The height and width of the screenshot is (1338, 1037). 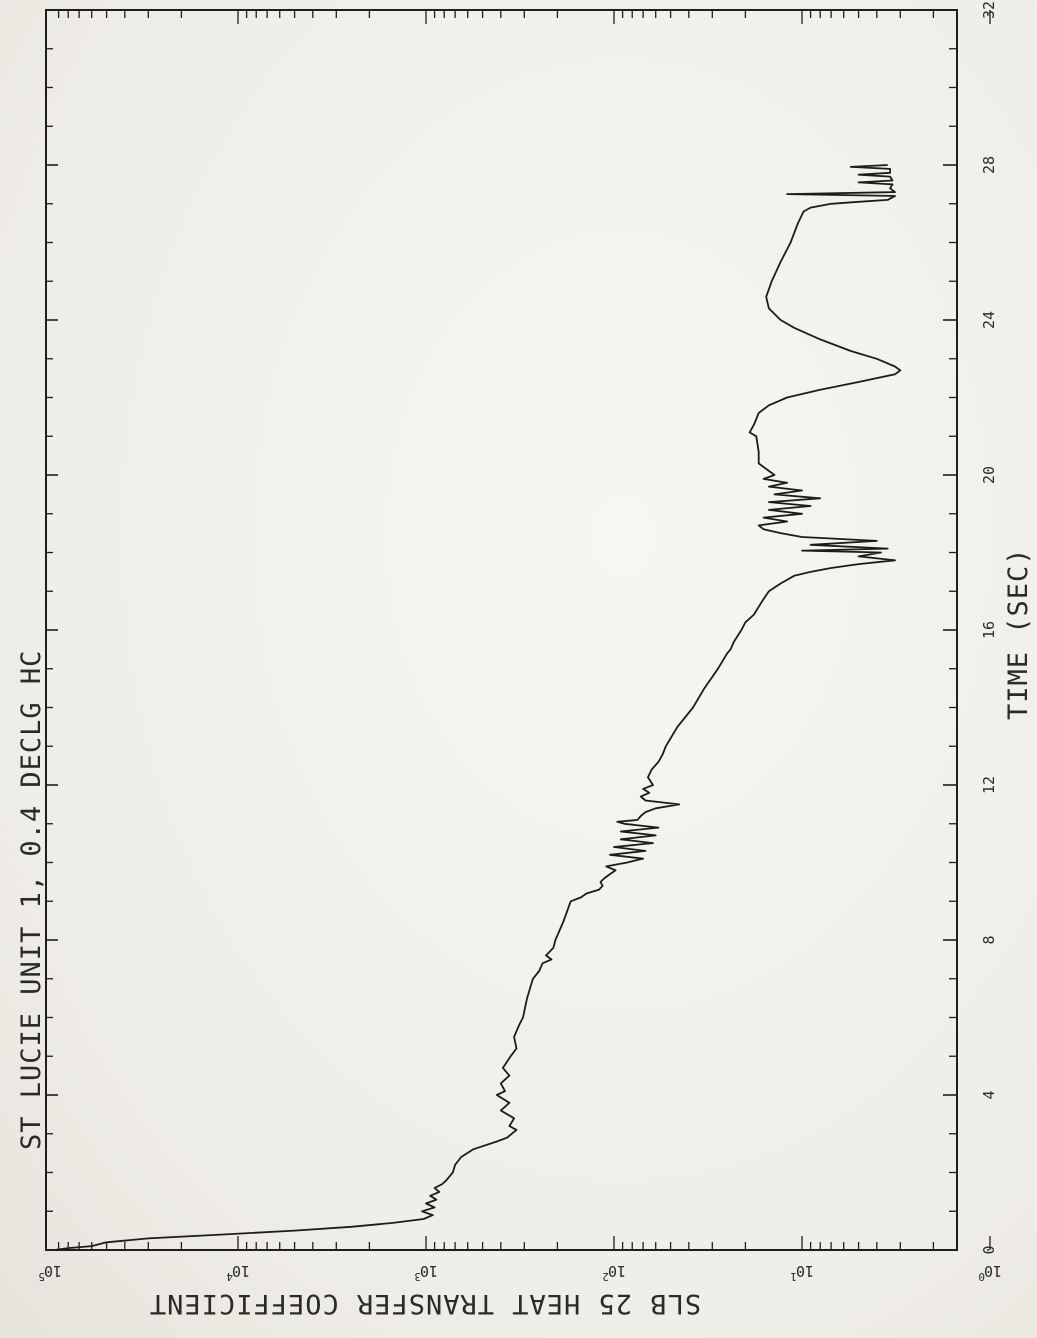 What do you see at coordinates (41, 1276) in the screenshot?
I see `y-tick-exponent: 5` at bounding box center [41, 1276].